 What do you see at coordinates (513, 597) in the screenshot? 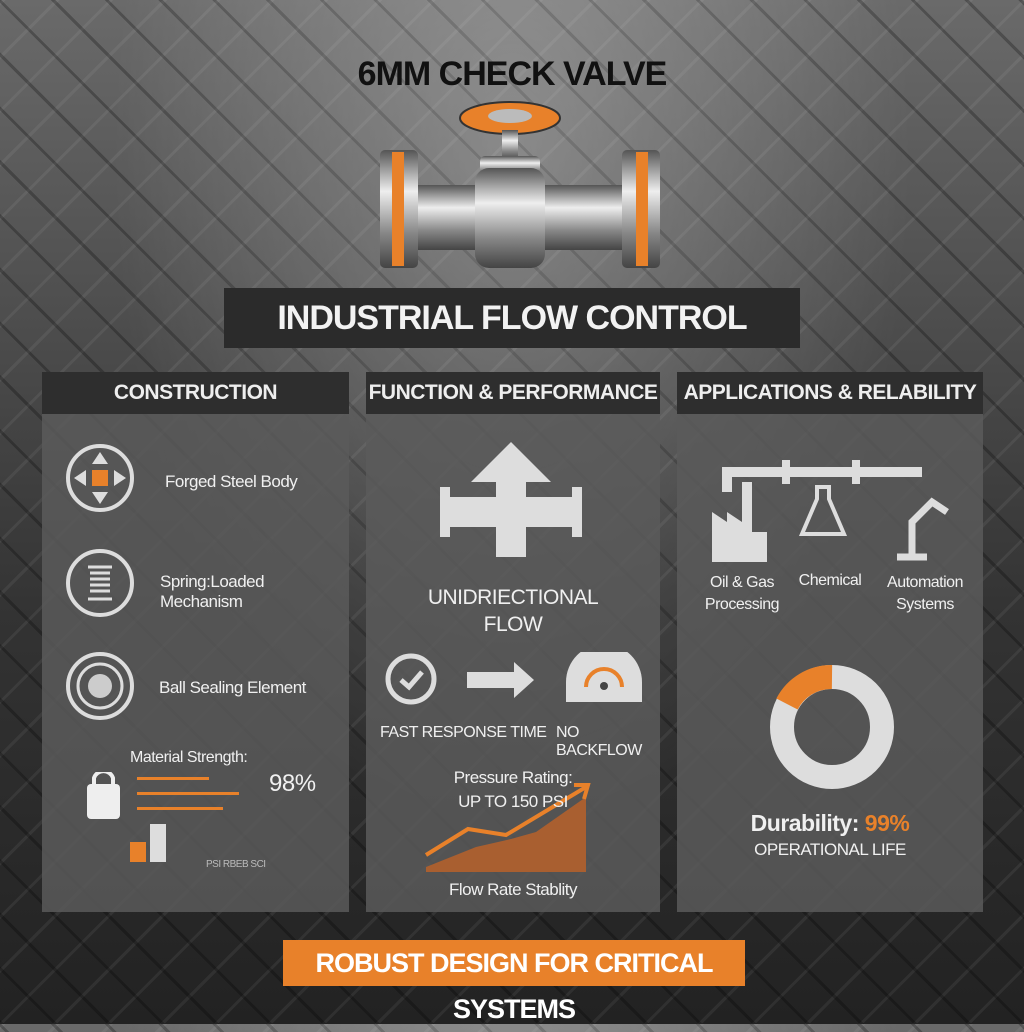
I see `flow-line1: UNIDRIECTIONAL` at bounding box center [513, 597].